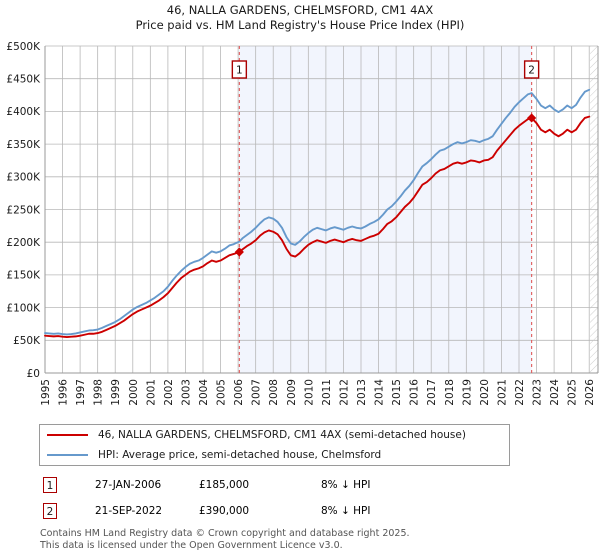 The image size is (600, 560). I want to click on x-axis-tick-label: 1999, so click(116, 392).